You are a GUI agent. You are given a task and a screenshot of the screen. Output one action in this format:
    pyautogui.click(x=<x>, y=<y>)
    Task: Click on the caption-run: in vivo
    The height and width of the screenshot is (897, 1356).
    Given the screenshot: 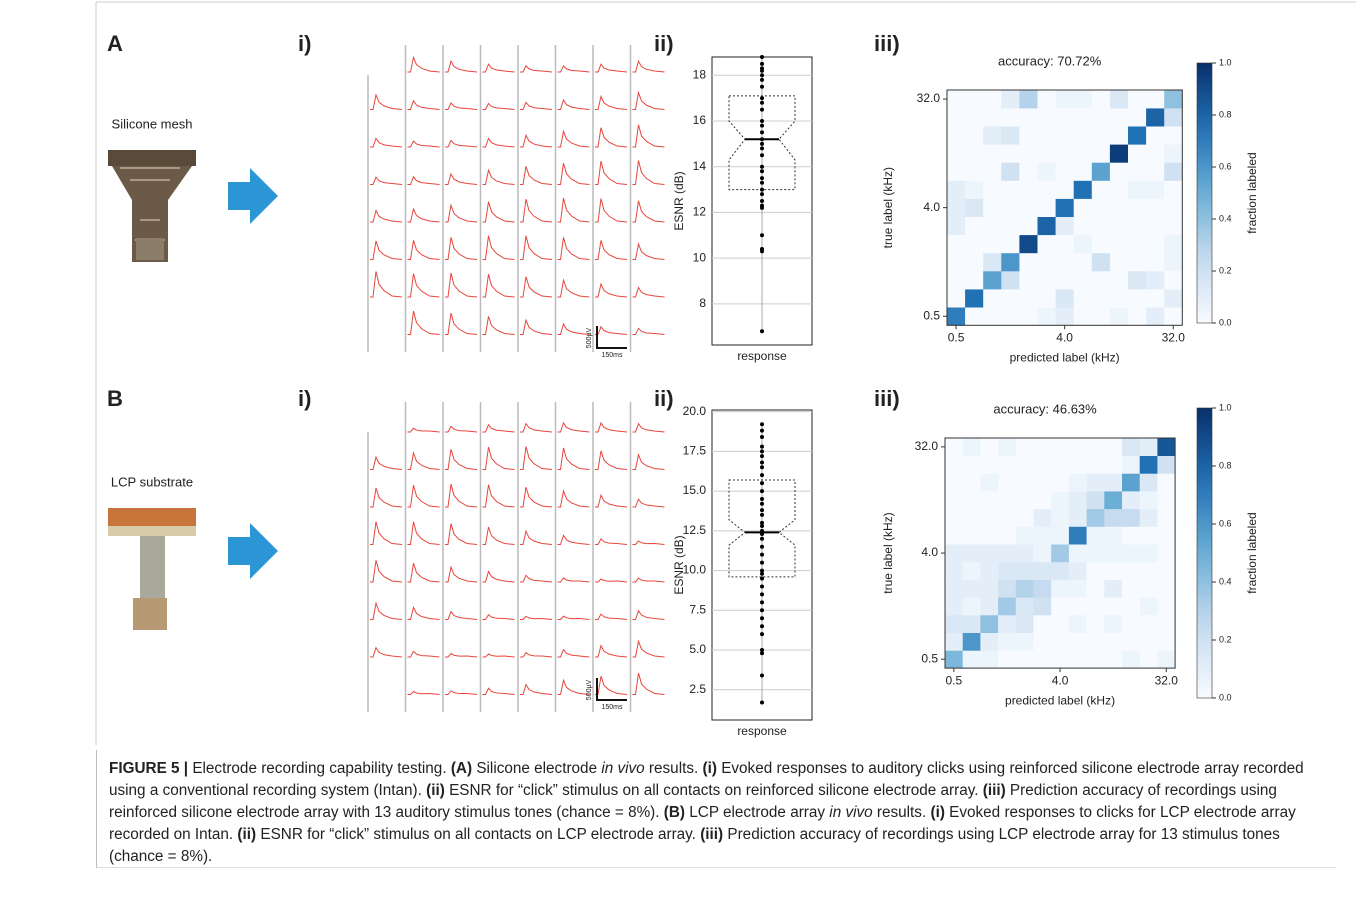 What is the action you would take?
    pyautogui.click(x=623, y=768)
    